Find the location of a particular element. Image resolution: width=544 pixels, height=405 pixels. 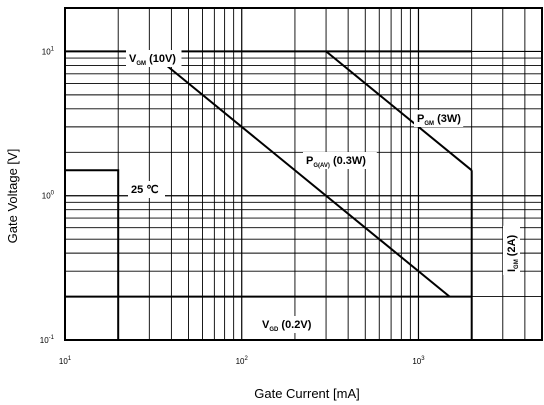

y-tick-label: 10⁰ is located at coordinates (48, 196).